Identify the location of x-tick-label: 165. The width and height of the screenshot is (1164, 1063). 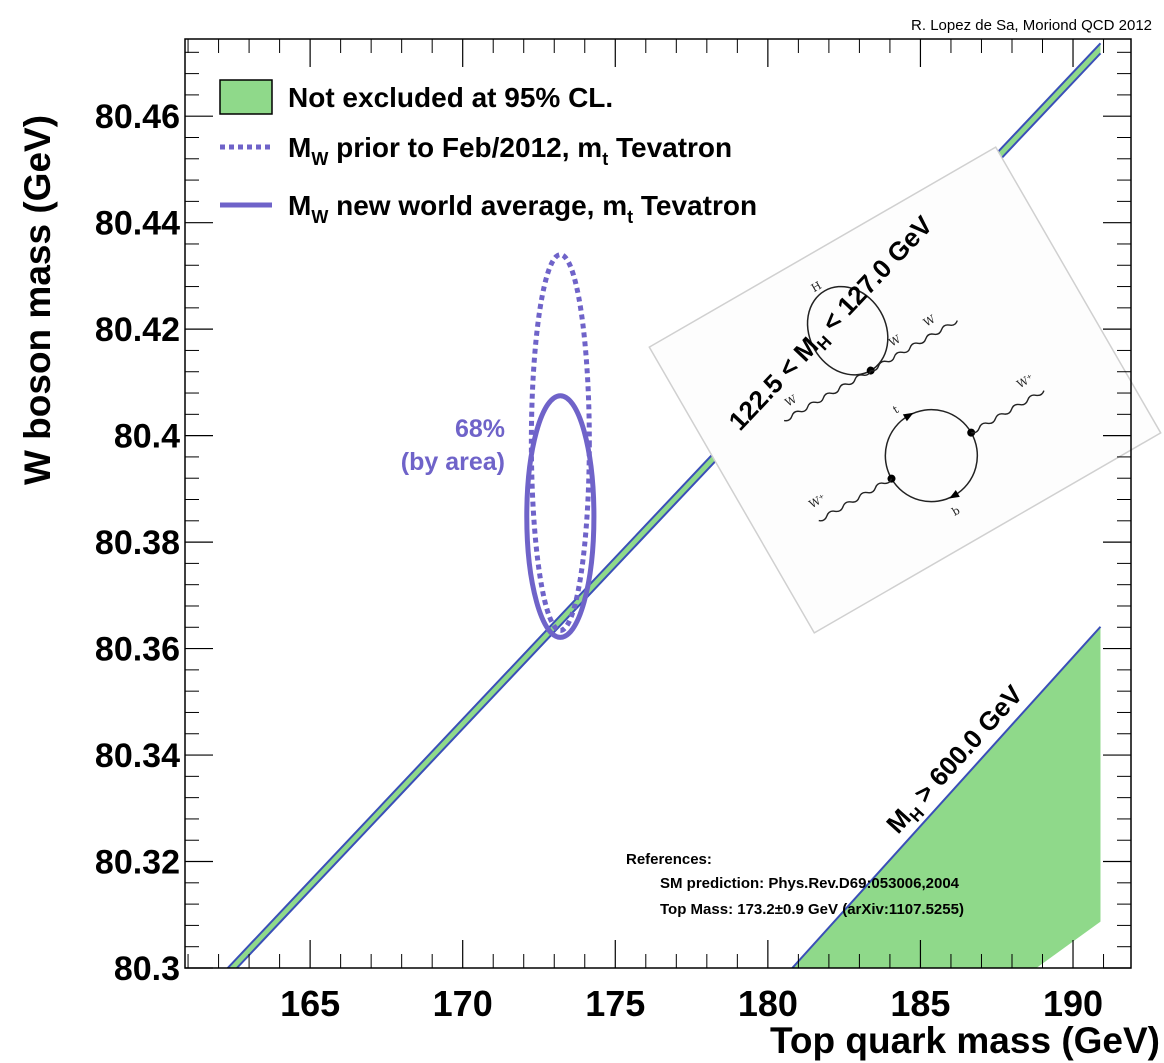
(310, 1003).